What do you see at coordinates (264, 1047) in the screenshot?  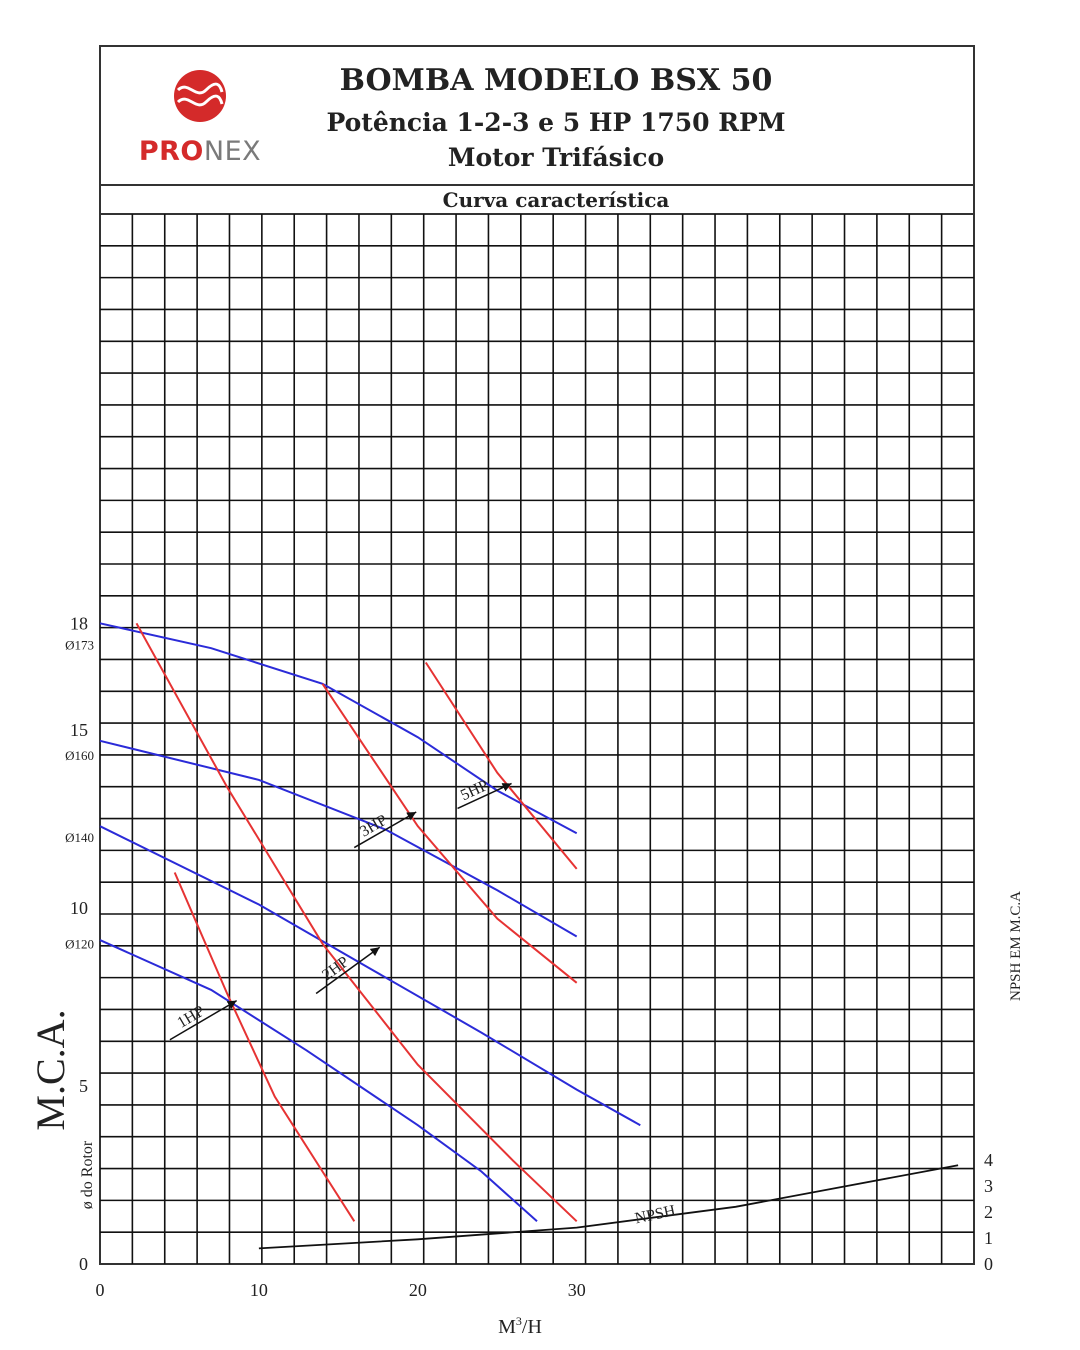 I see `power-curve-1HP` at bounding box center [264, 1047].